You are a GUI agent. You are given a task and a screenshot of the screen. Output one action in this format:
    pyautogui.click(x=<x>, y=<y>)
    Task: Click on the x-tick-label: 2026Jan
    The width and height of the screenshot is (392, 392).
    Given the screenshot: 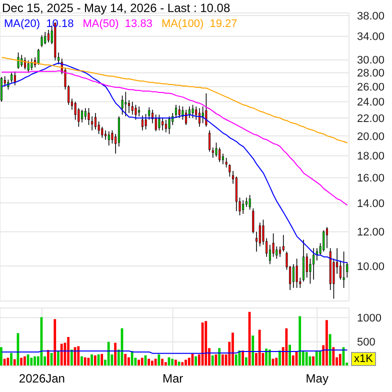 What is the action you would take?
    pyautogui.click(x=41, y=379)
    